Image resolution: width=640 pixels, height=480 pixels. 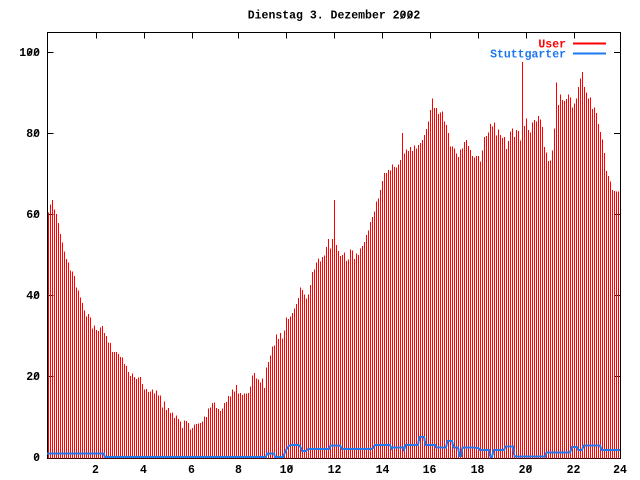 I want to click on svg-text: 16, so click(x=430, y=470).